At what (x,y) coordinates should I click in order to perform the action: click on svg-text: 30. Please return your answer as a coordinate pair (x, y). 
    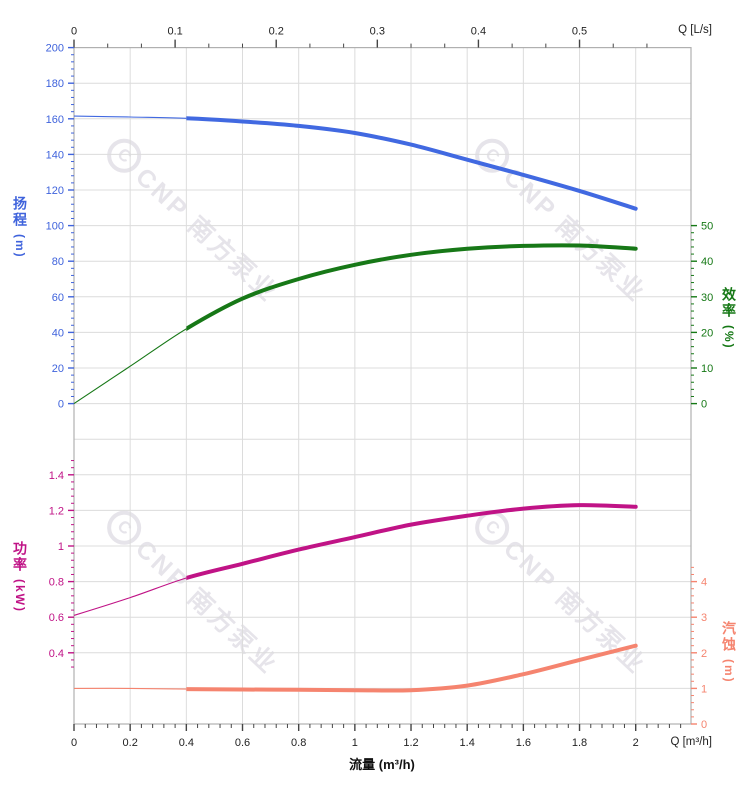
    Looking at the image, I should click on (707, 298).